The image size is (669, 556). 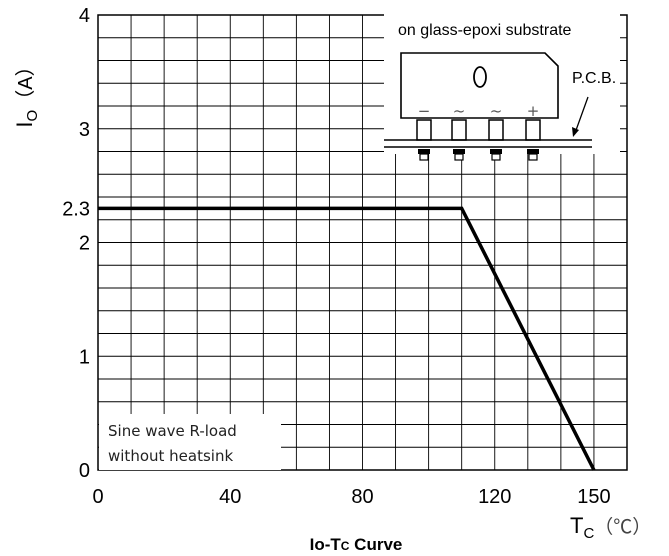 What do you see at coordinates (84, 357) in the screenshot?
I see `y-tick-label: 1` at bounding box center [84, 357].